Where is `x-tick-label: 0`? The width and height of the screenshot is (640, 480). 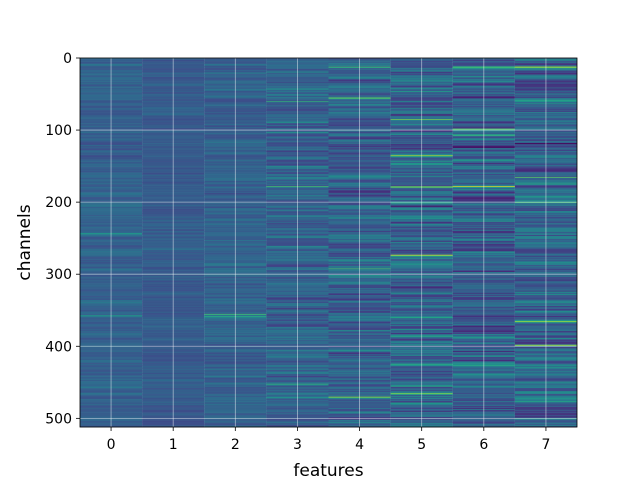 x-tick-label: 0 is located at coordinates (111, 445).